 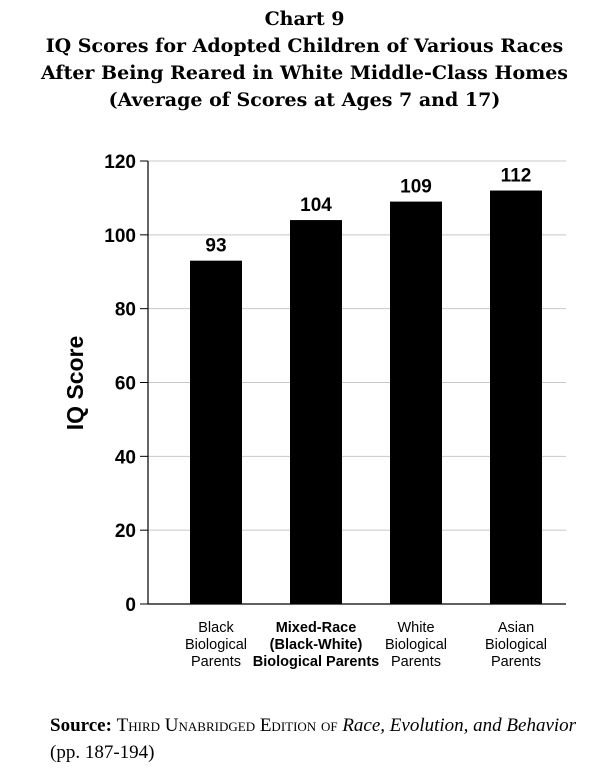 I want to click on y-axis-label: IQ Score, so click(x=75, y=383).